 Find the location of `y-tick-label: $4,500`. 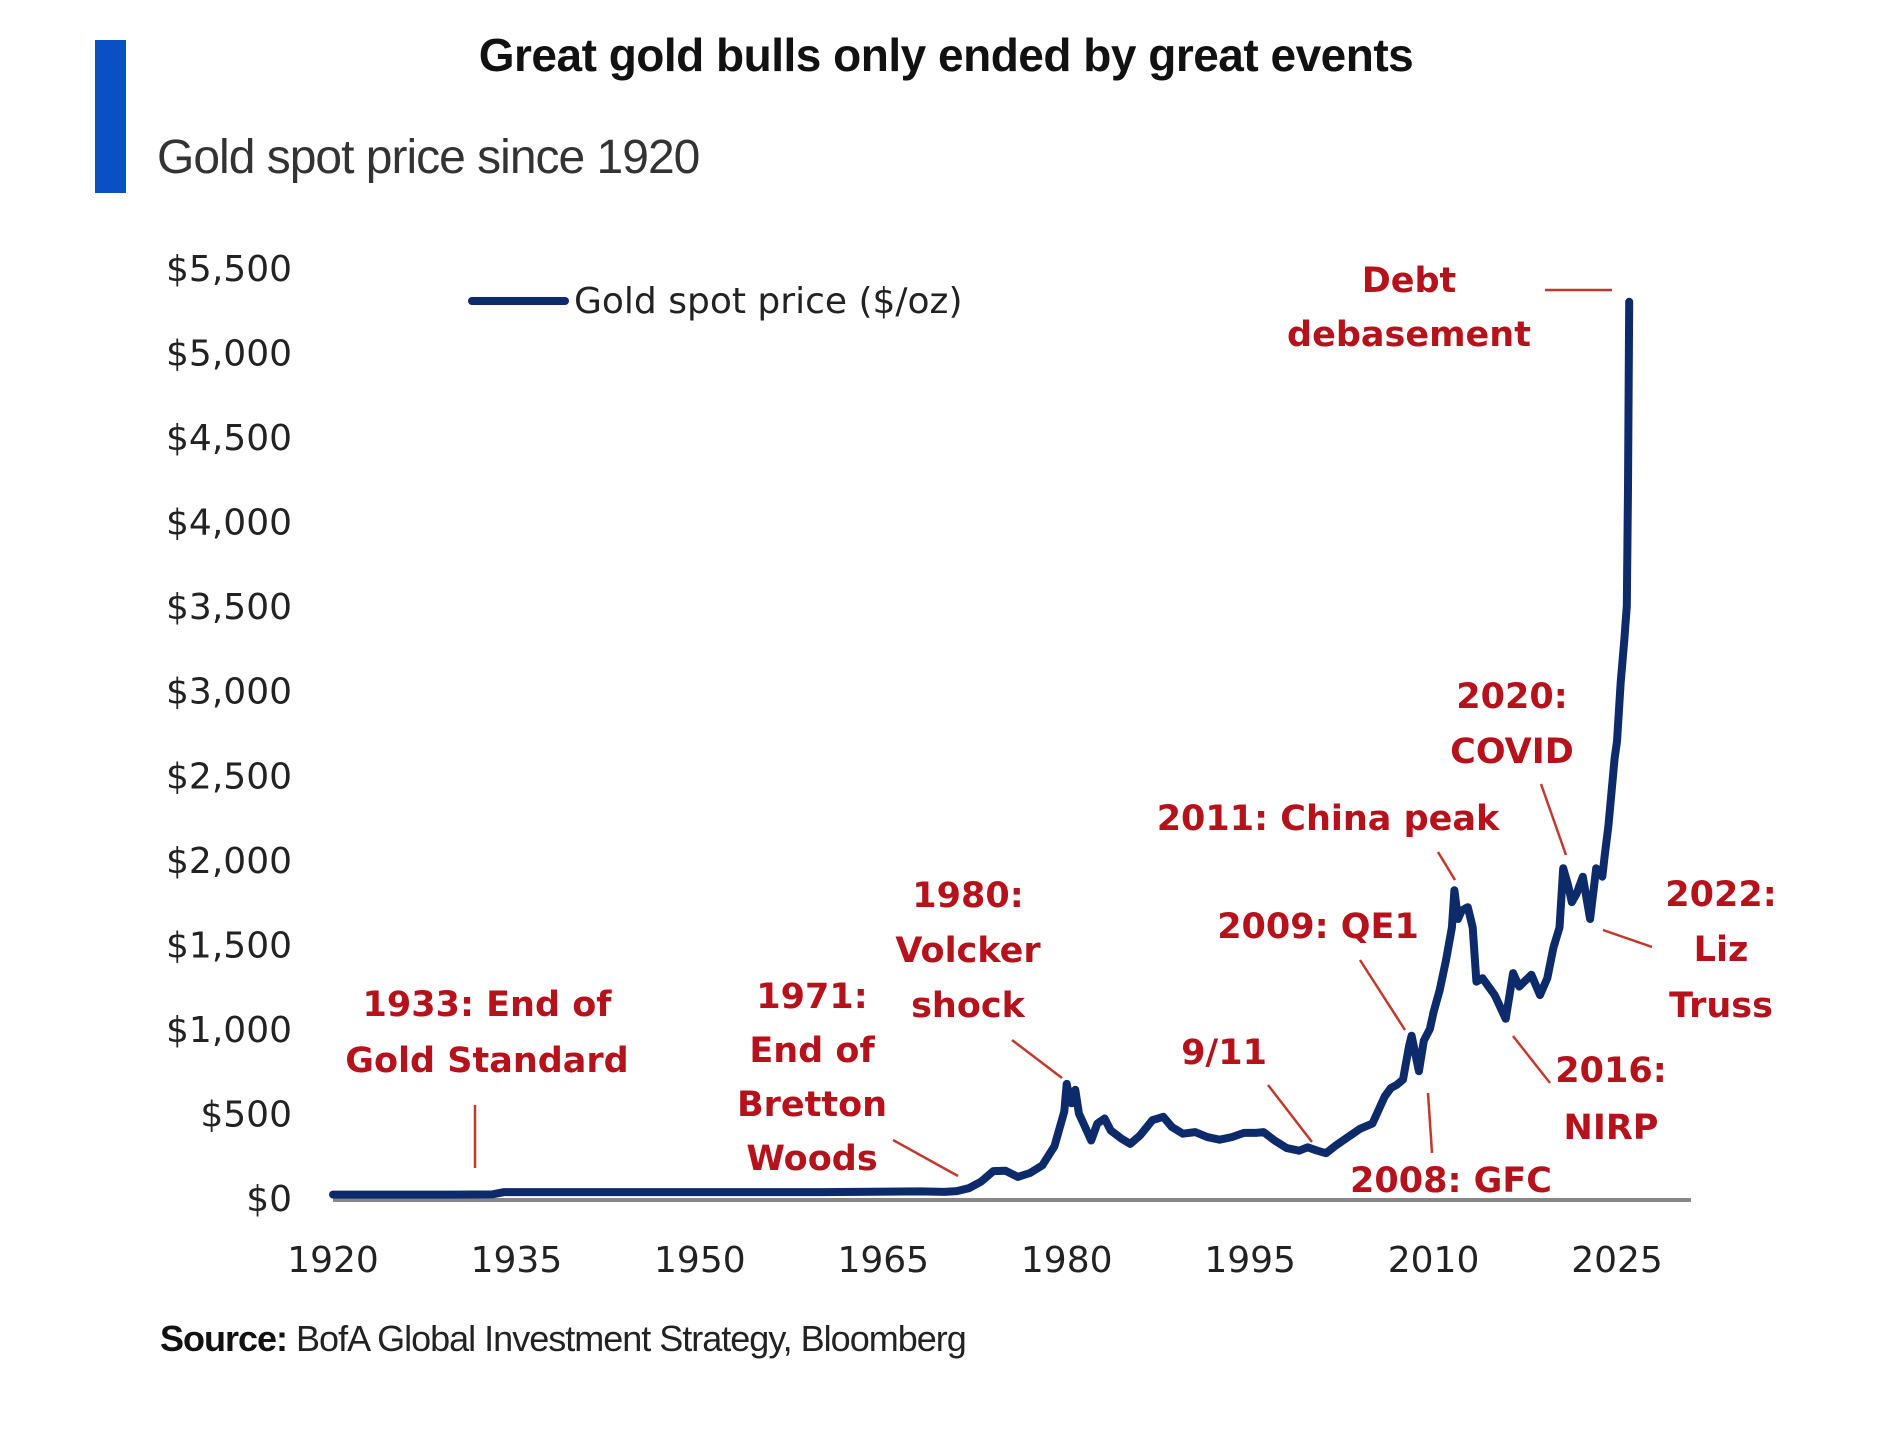

y-tick-label: $4,500 is located at coordinates (229, 438).